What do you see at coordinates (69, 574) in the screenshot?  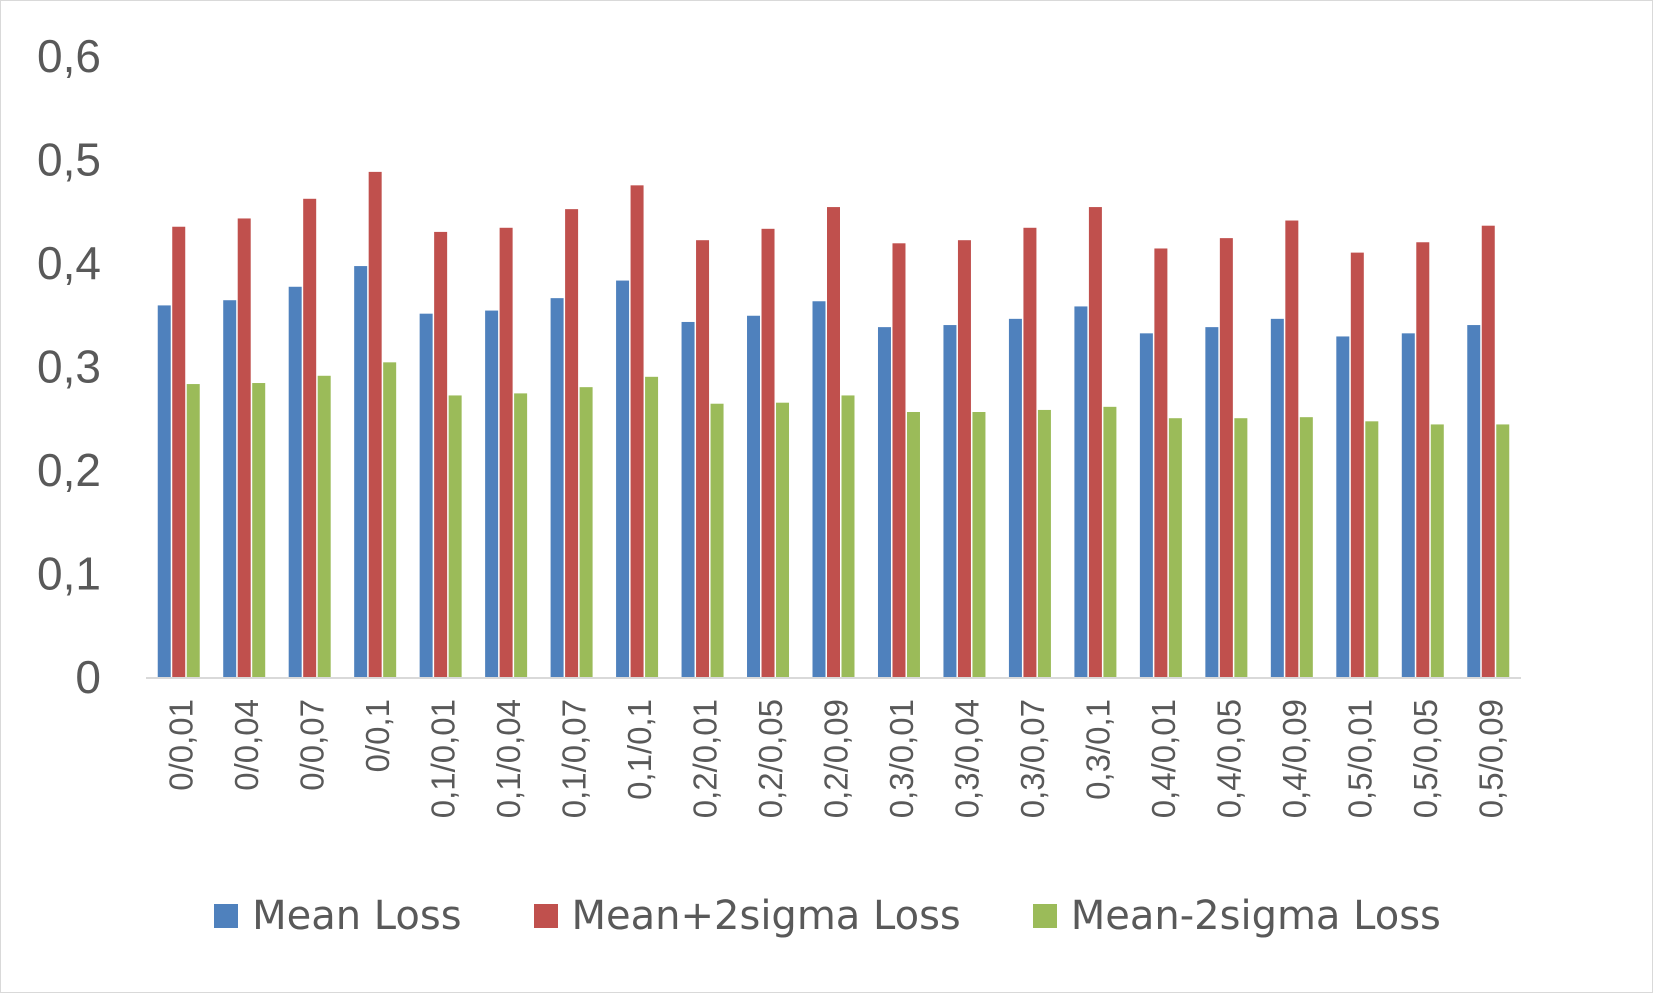 I see `y-tick-label: 0,1` at bounding box center [69, 574].